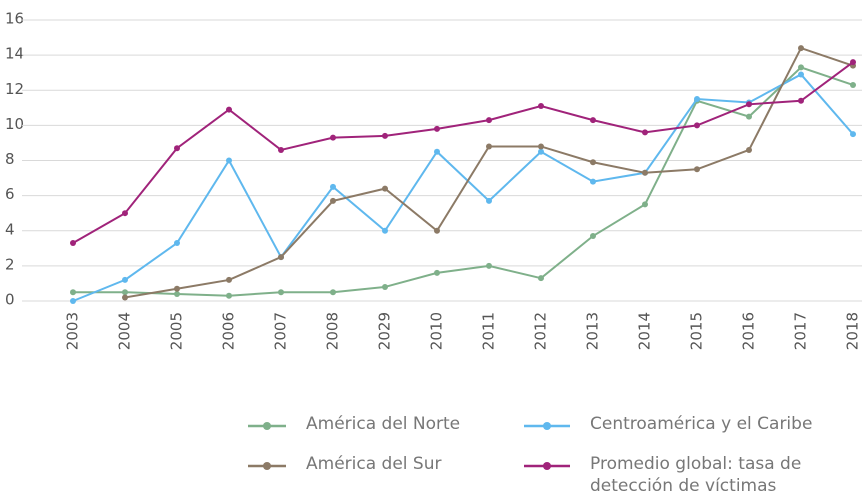 This screenshot has height=501, width=867. Describe the element at coordinates (14, 19) in the screenshot. I see `y-tick-label: 16` at that location.